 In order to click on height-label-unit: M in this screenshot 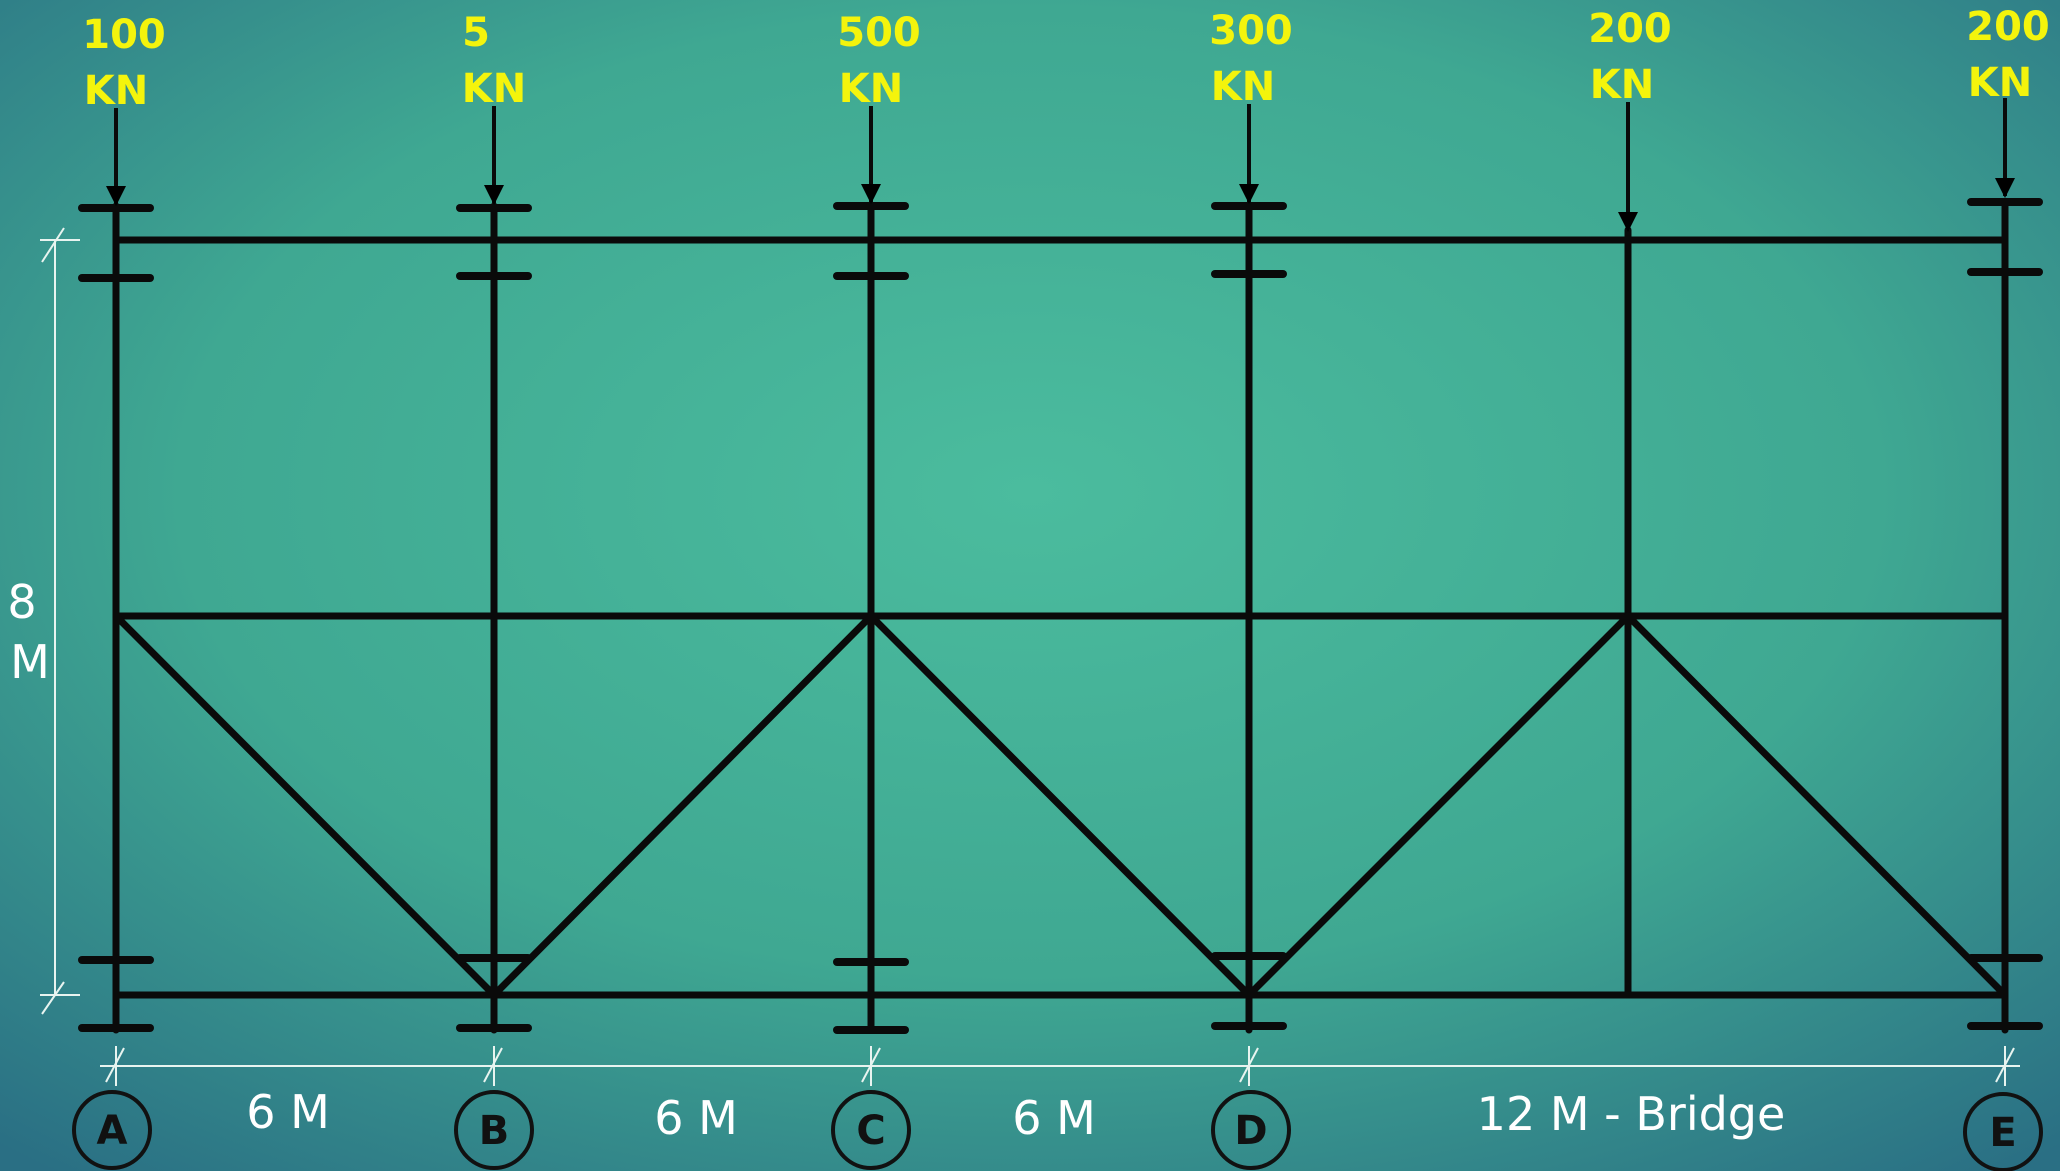, I will do `click(30, 662)`.